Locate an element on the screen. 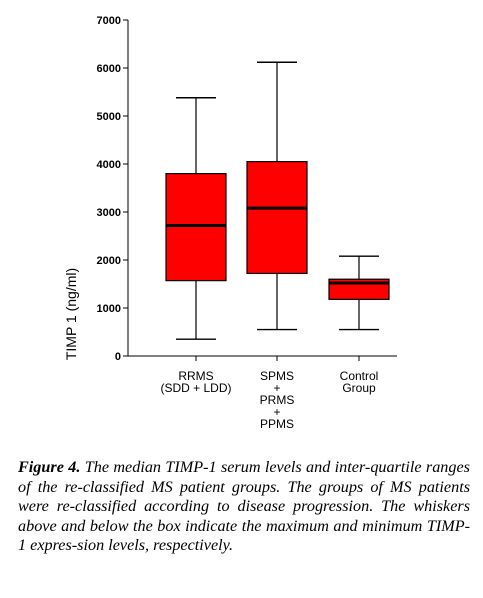  category-label-2: SPMS+PRMS+PPMS is located at coordinates (277, 400).